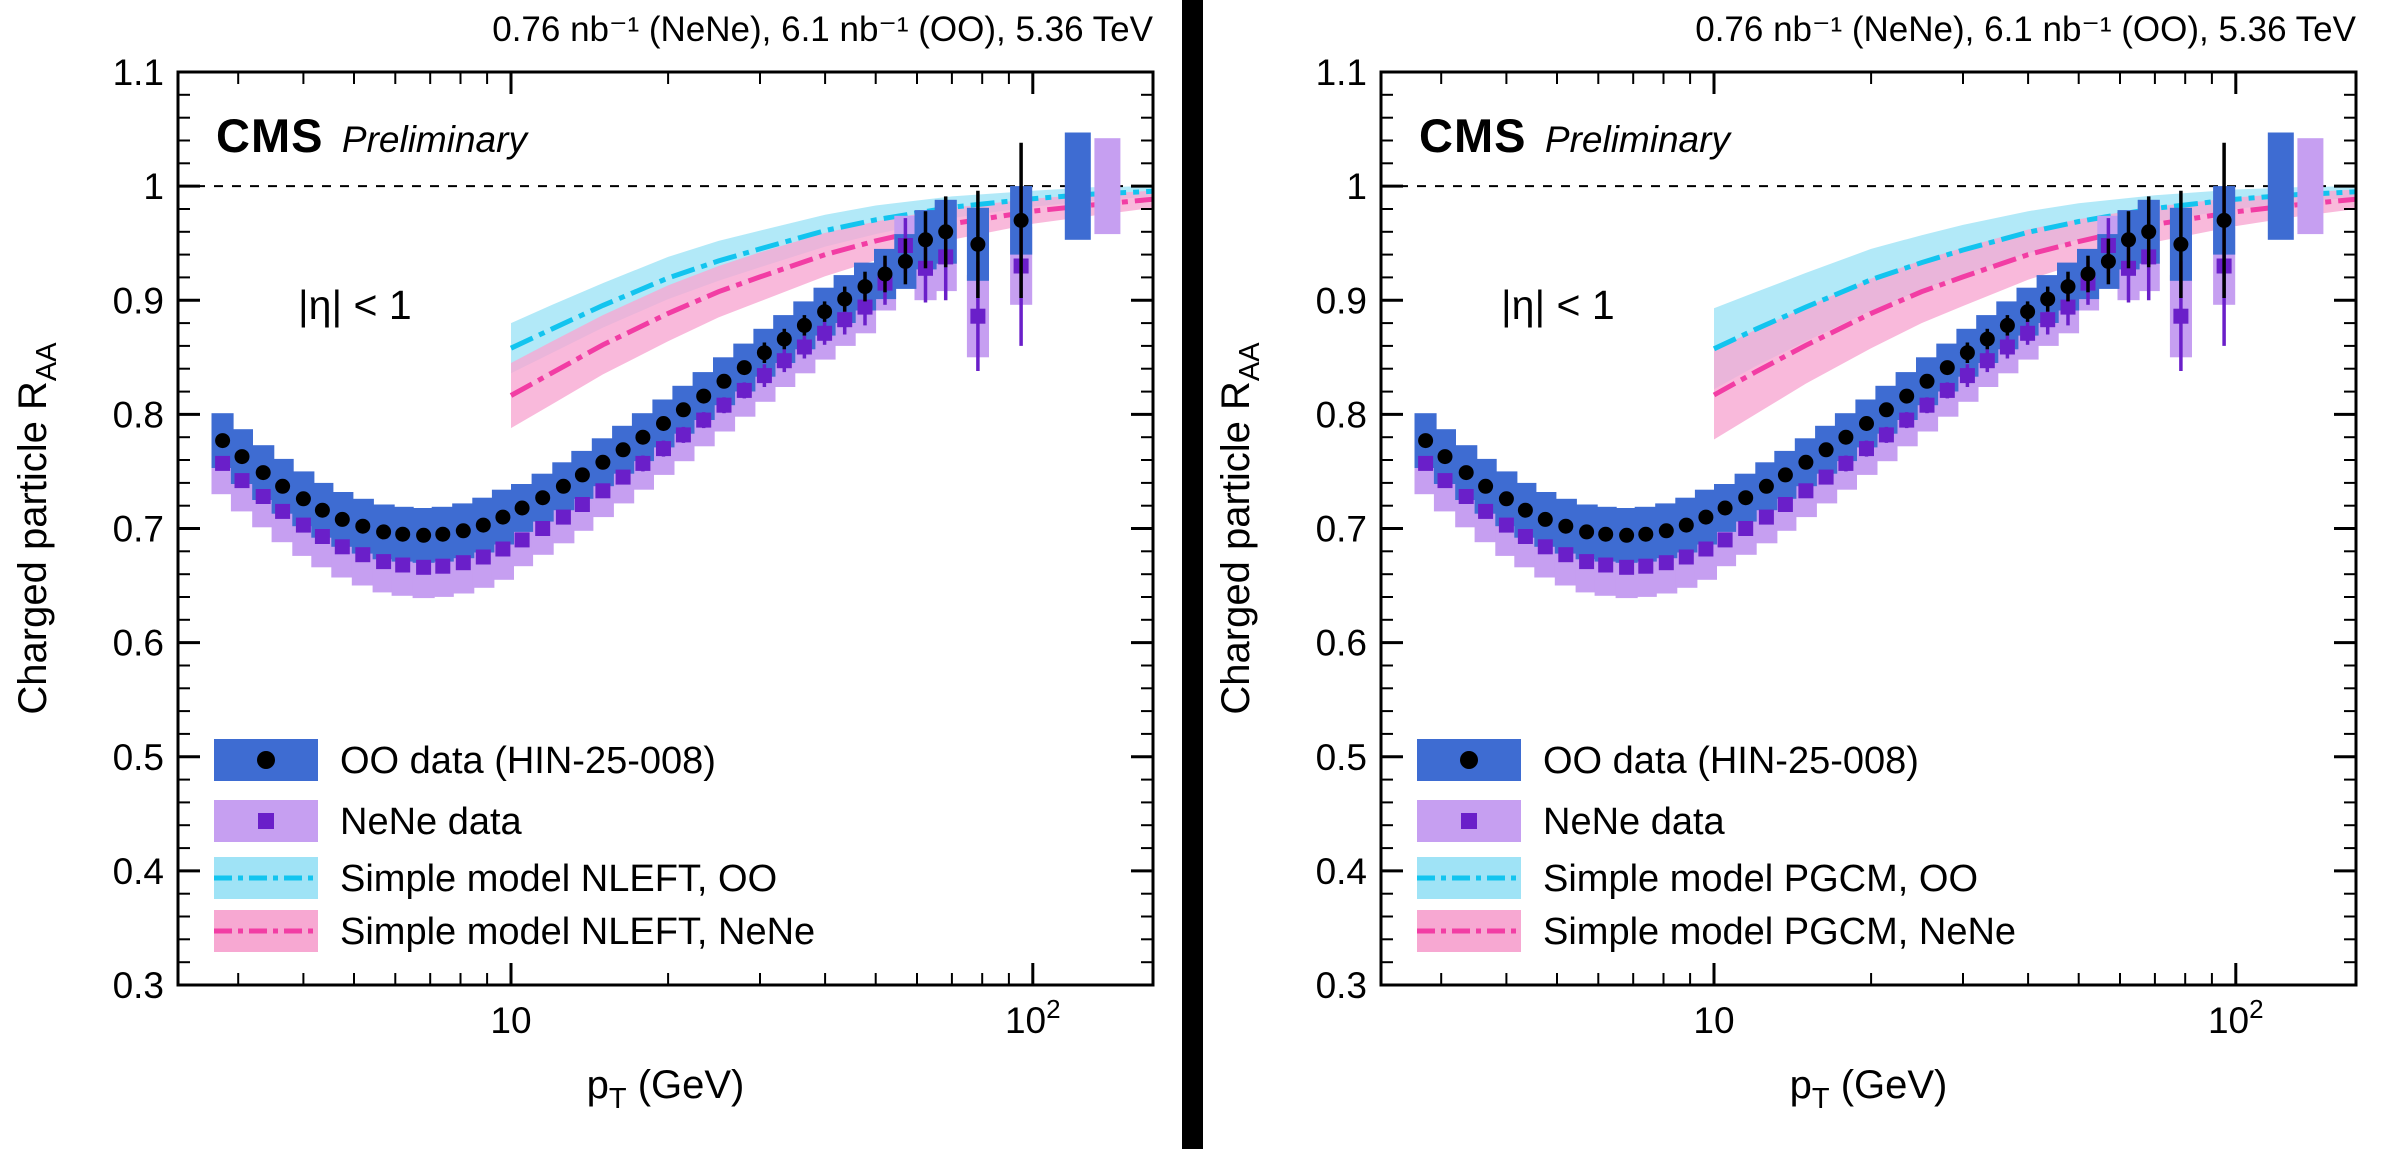  What do you see at coordinates (1779, 932) in the screenshot?
I see `svg-text: Simple model PGCM, NeNe` at bounding box center [1779, 932].